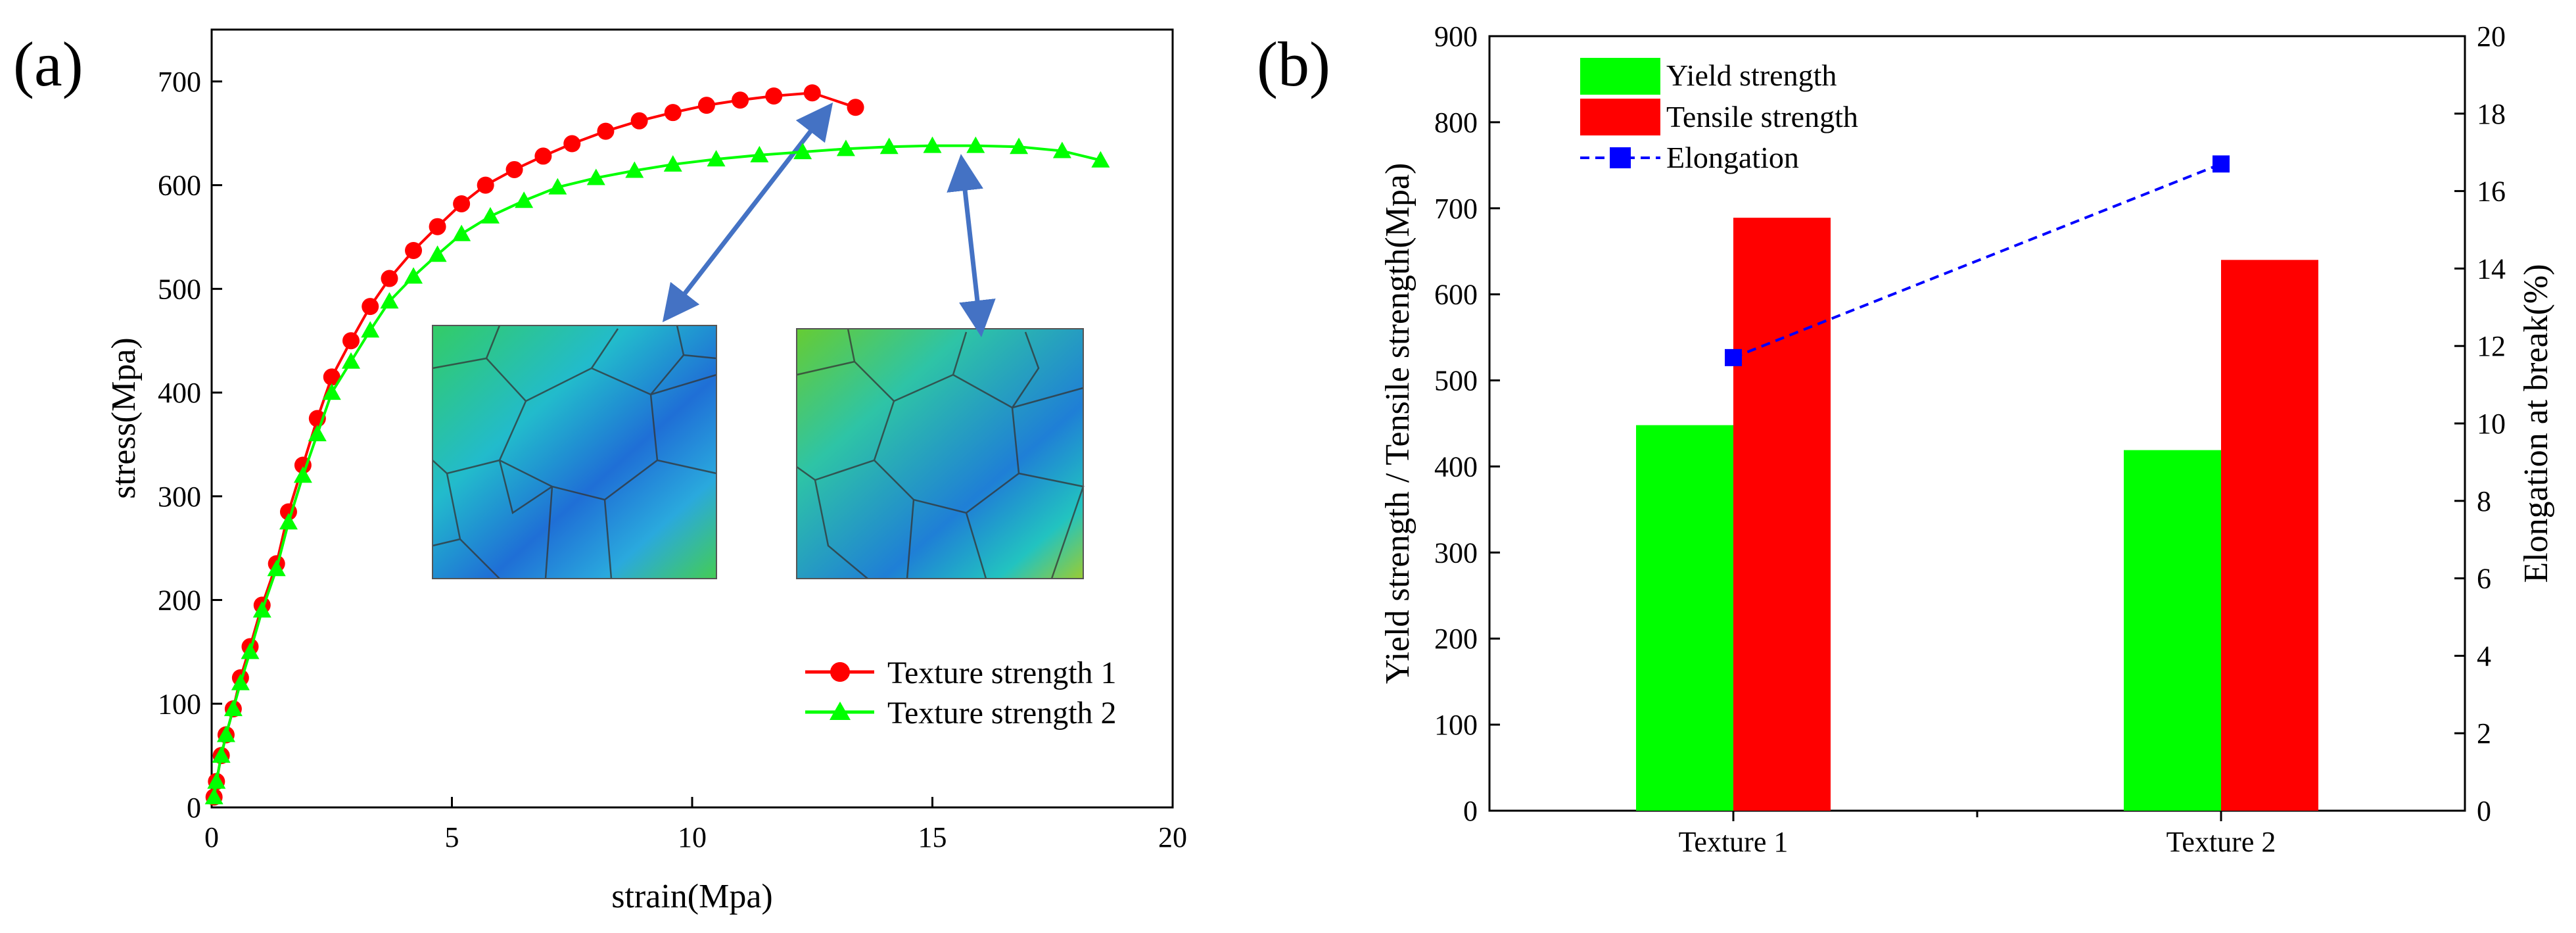 The image size is (2576, 933). What do you see at coordinates (1620, 76) in the screenshot?
I see `legend-swatch-yield-strength` at bounding box center [1620, 76].